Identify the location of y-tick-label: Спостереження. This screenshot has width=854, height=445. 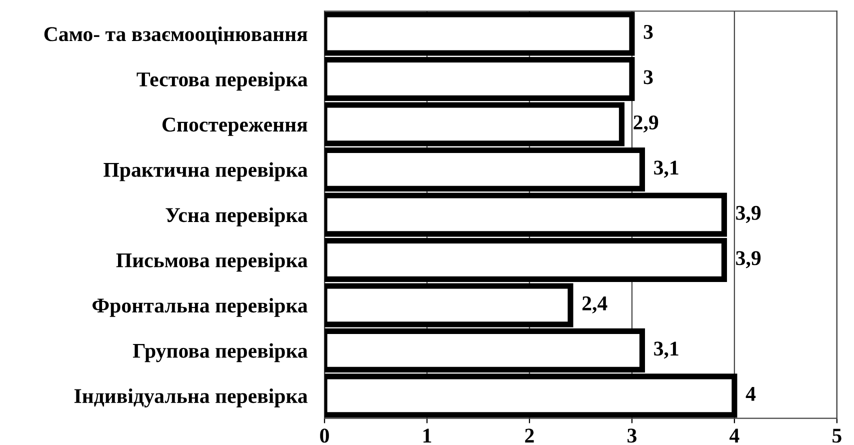
(235, 127).